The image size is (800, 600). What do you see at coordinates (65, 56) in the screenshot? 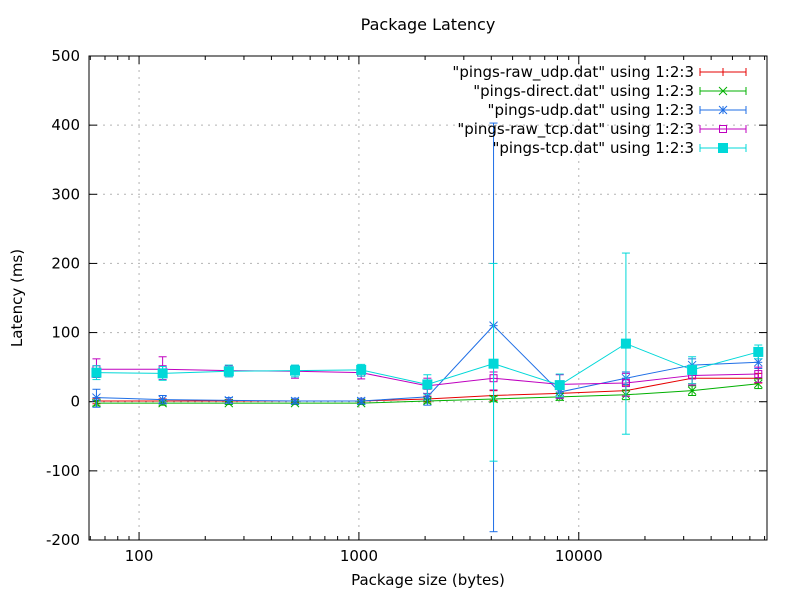
I see `y-tick-label: 500` at bounding box center [65, 56].